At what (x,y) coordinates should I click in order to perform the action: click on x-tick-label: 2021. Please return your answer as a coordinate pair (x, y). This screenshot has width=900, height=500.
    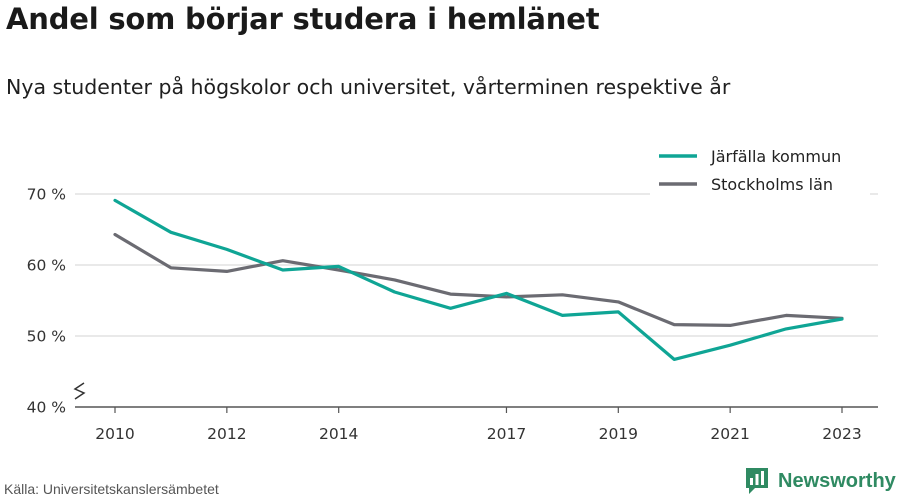
    Looking at the image, I should click on (729, 434).